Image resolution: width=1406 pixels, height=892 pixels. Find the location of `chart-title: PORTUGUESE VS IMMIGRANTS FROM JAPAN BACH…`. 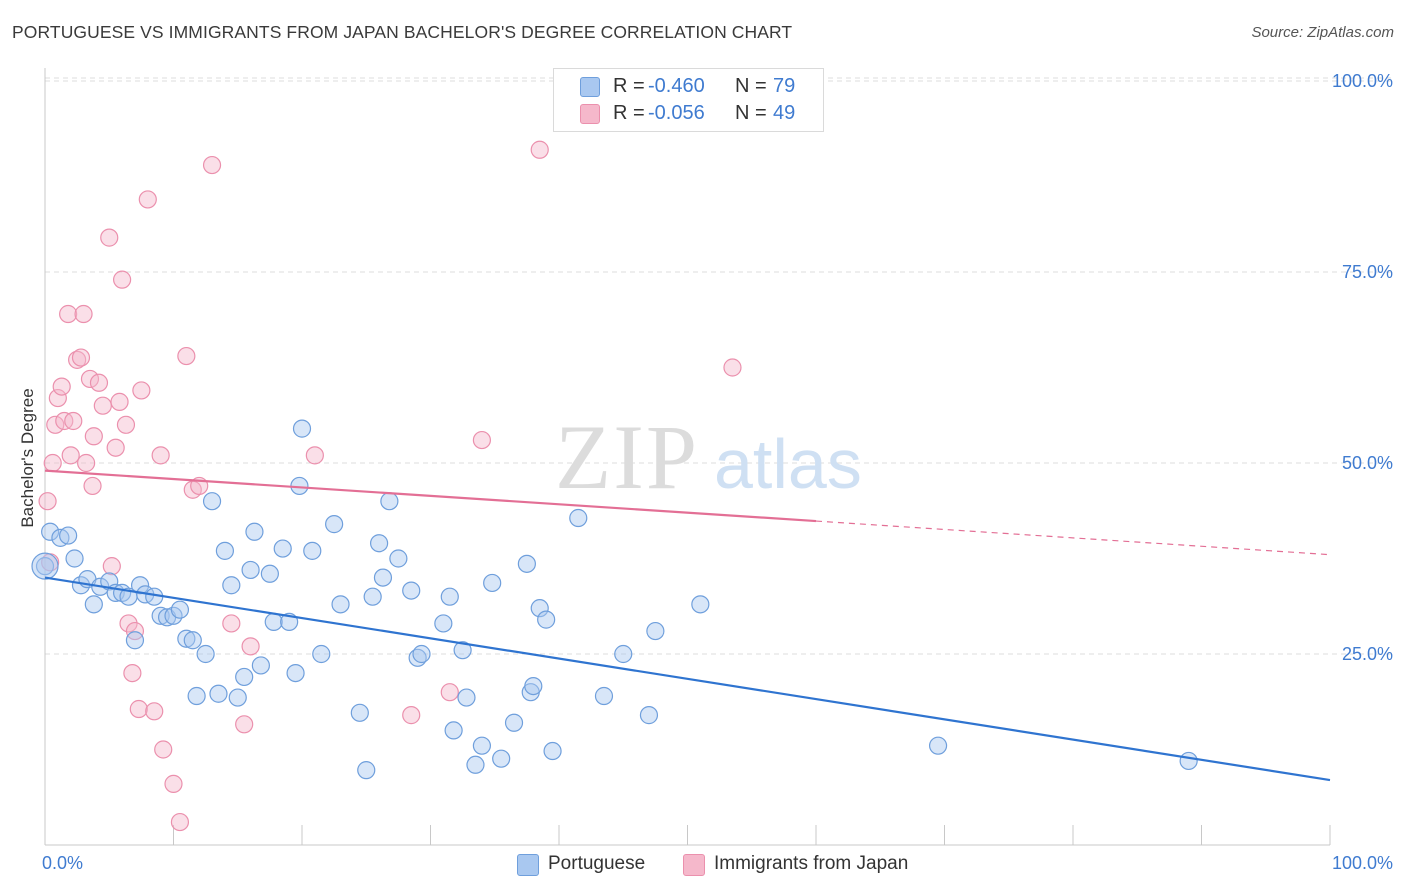

chart-title: PORTUGUESE VS IMMIGRANTS FROM JAPAN BACH… is located at coordinates (402, 32).